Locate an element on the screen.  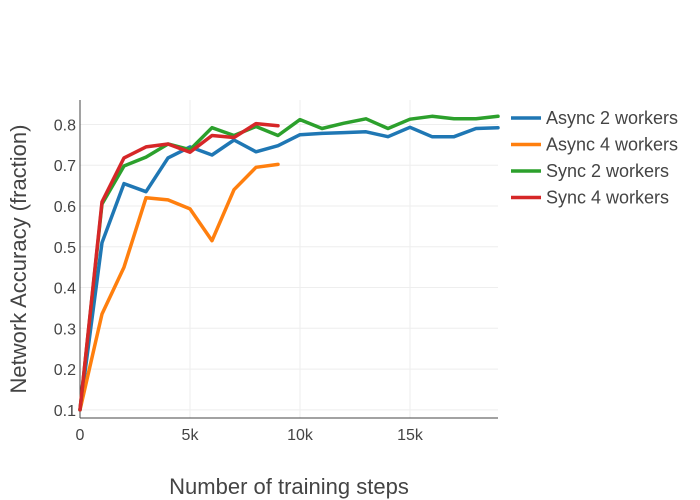
legend-item-async-4-workers: Async 4 workers is located at coordinates (594, 145).